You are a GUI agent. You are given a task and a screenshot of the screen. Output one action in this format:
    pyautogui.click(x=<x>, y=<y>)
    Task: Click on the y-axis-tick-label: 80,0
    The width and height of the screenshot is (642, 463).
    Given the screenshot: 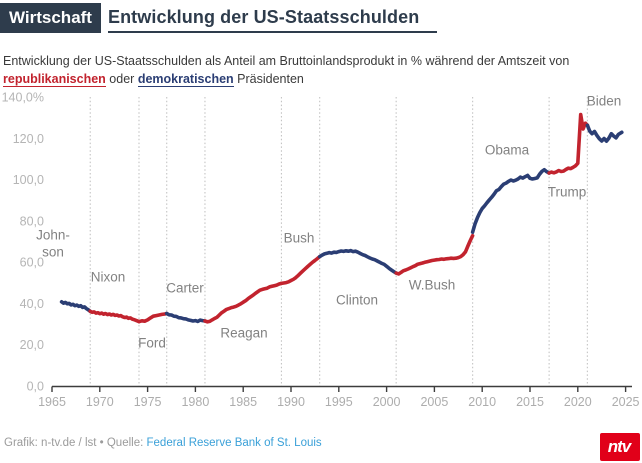 What is the action you would take?
    pyautogui.click(x=32, y=221)
    